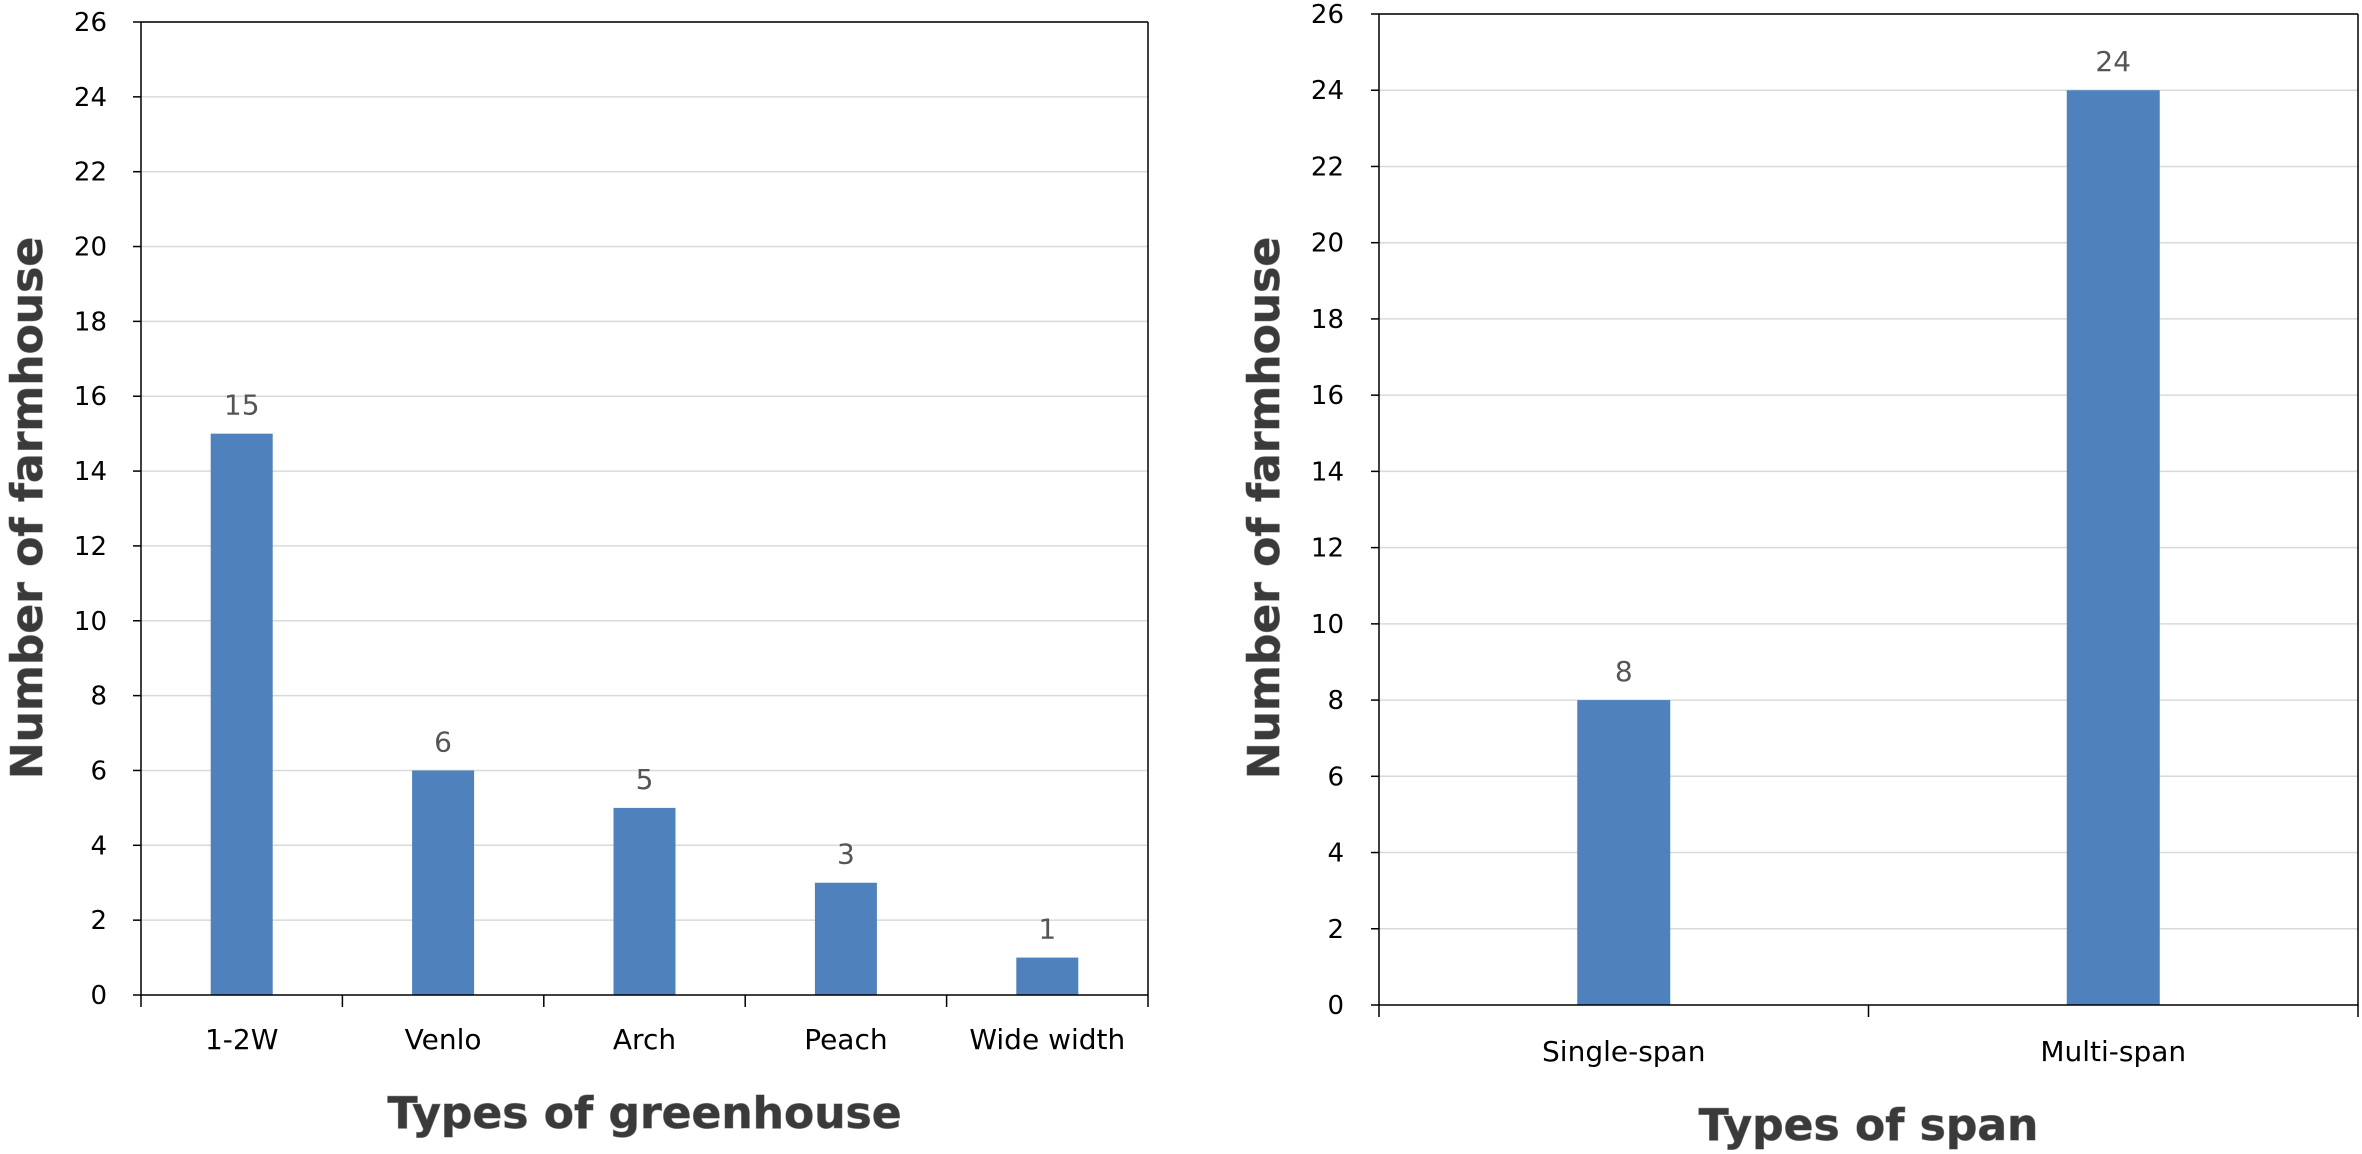 This screenshot has width=2362, height=1154. Describe the element at coordinates (242, 405) in the screenshot. I see `data-label: 15` at that location.